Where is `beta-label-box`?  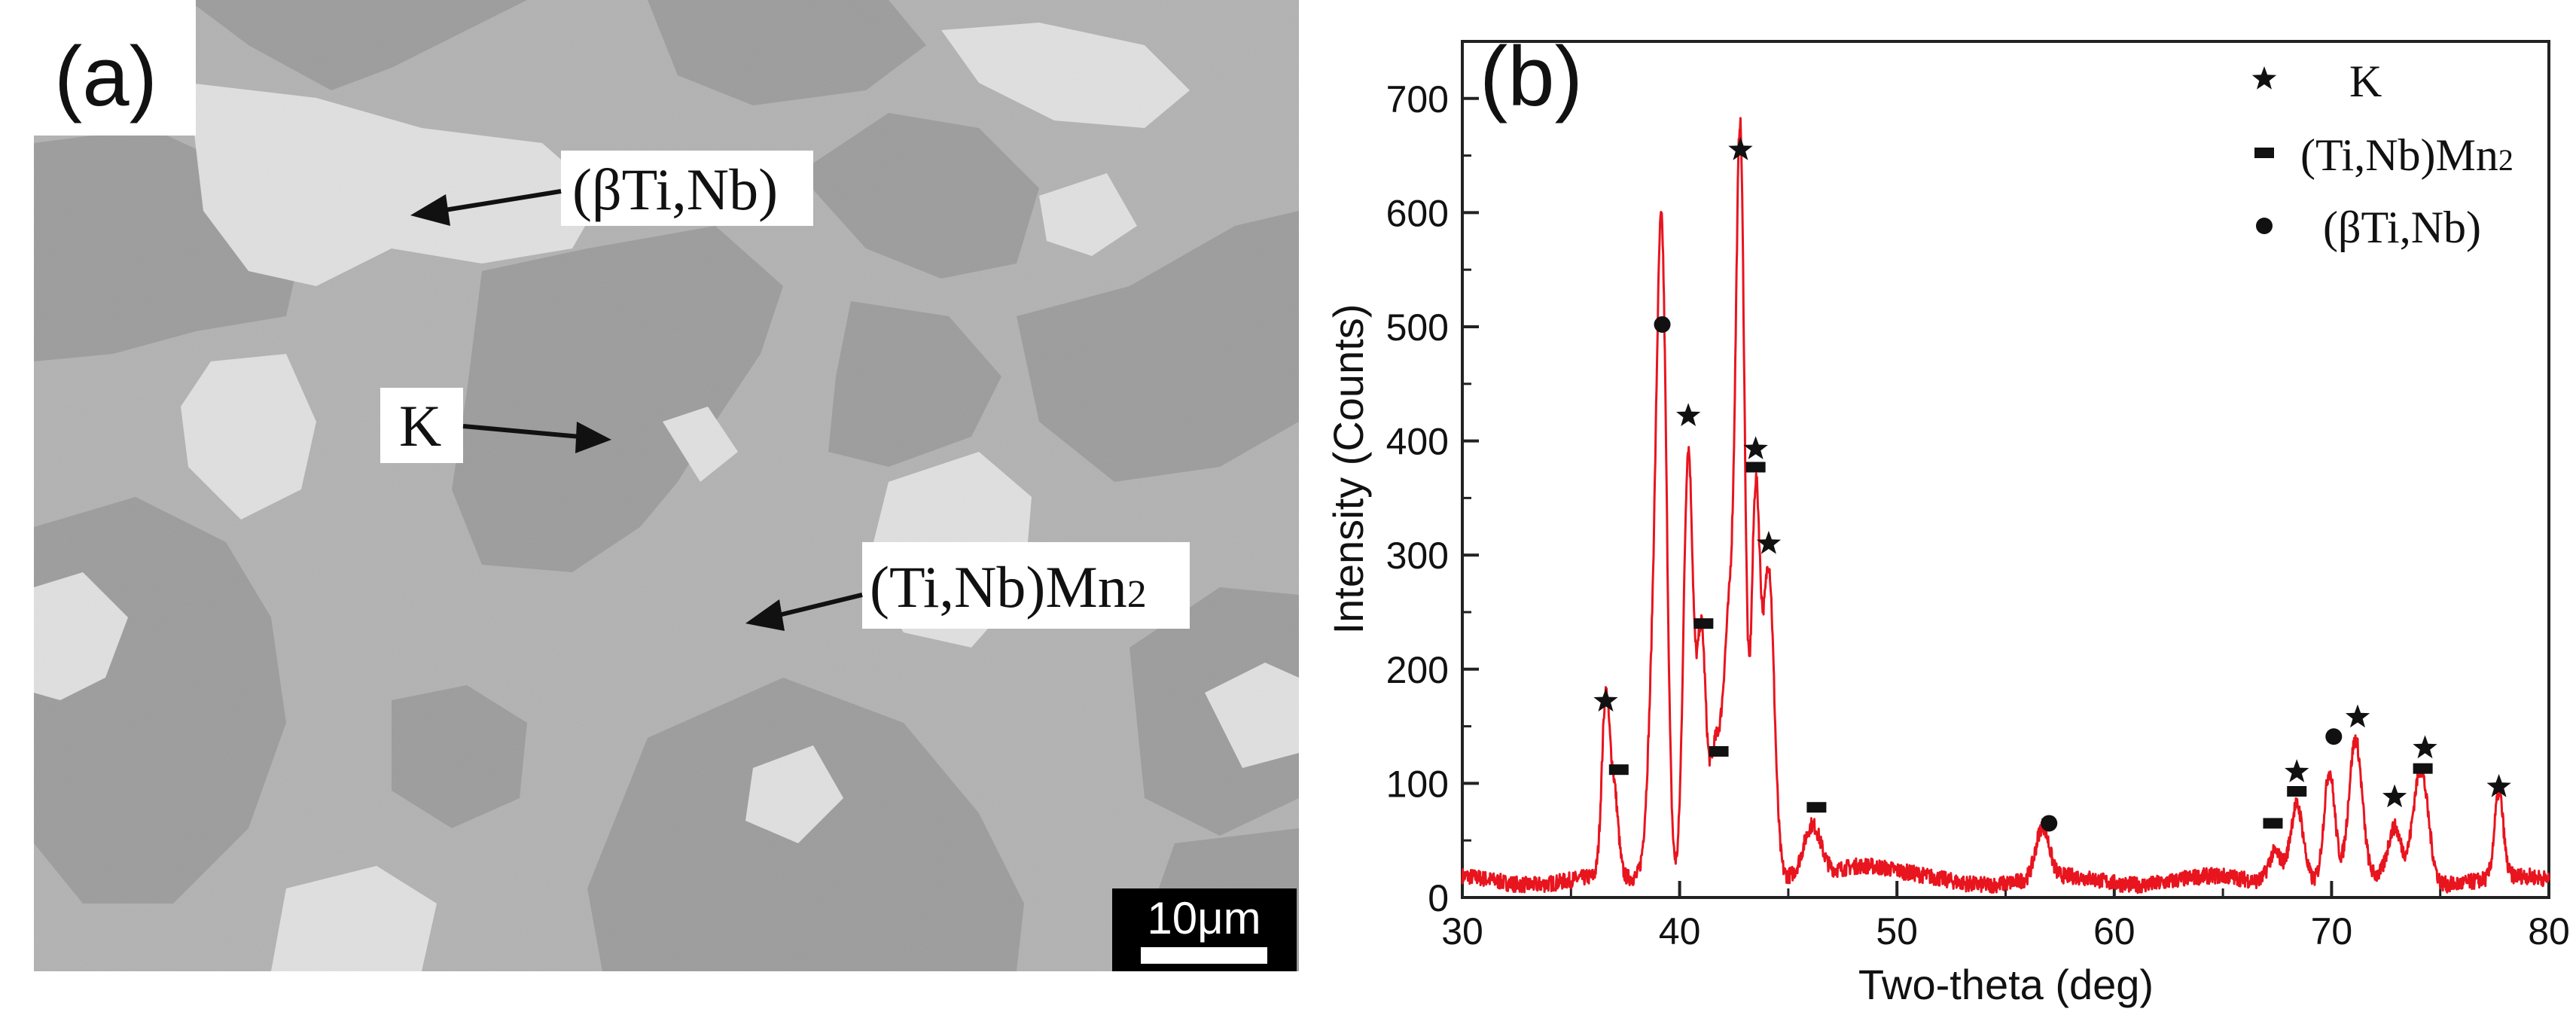 beta-label-box is located at coordinates (687, 188).